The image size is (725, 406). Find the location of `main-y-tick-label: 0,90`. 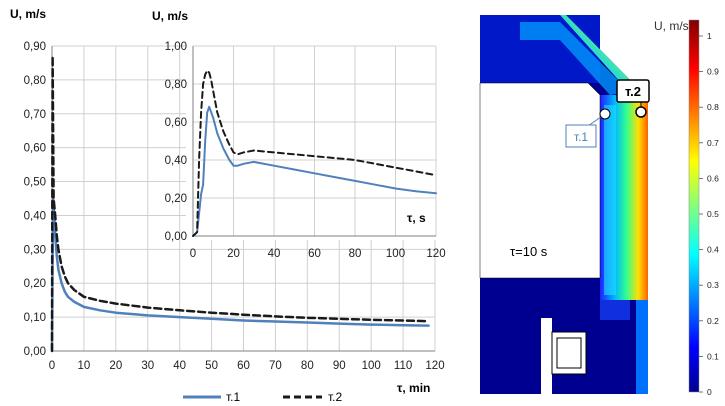

main-y-tick-label: 0,90 is located at coordinates (35, 47).